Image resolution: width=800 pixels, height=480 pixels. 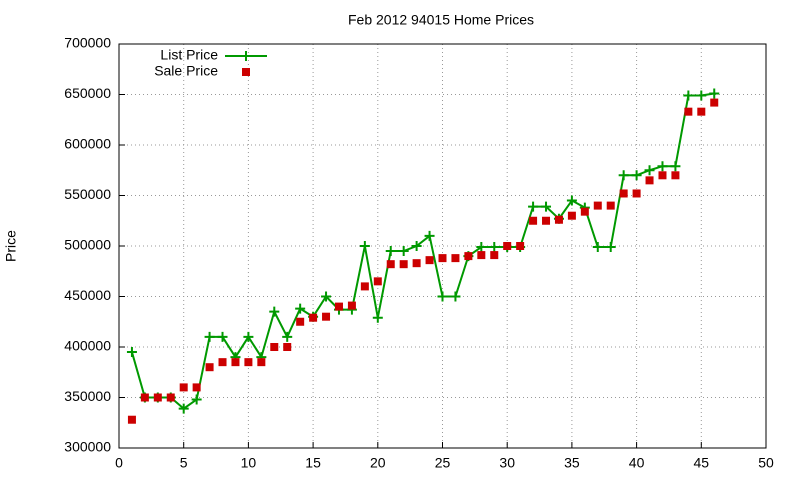 What do you see at coordinates (87, 93) in the screenshot?
I see `y-tick-label: 650000` at bounding box center [87, 93].